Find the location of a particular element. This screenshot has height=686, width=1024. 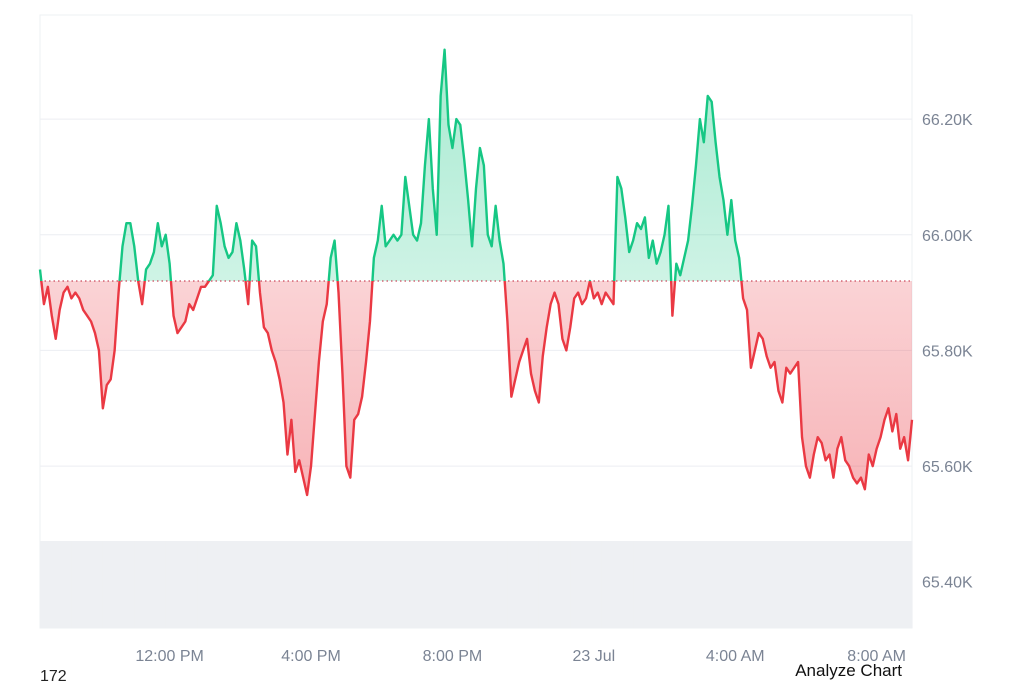

y-tick-label: 65.40K is located at coordinates (947, 583).